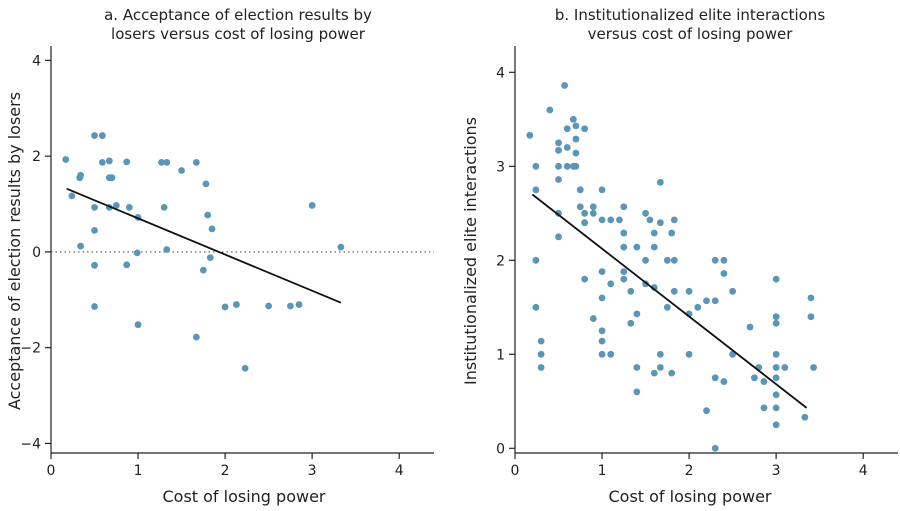 The width and height of the screenshot is (900, 511). I want to click on panel-b-y-tick-label: 3, so click(500, 167).